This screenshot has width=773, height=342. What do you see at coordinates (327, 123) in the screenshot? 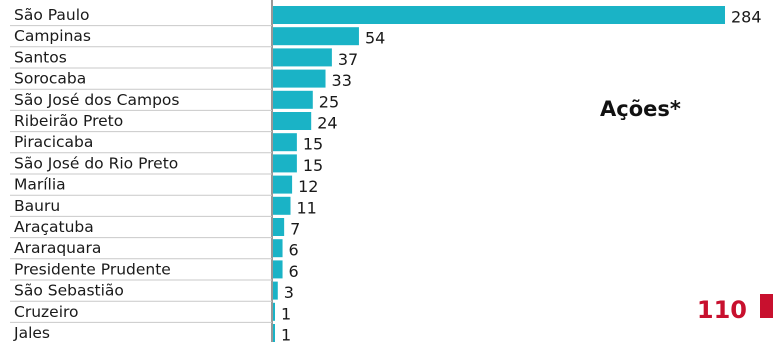
I see `value-label: 24` at bounding box center [327, 123].